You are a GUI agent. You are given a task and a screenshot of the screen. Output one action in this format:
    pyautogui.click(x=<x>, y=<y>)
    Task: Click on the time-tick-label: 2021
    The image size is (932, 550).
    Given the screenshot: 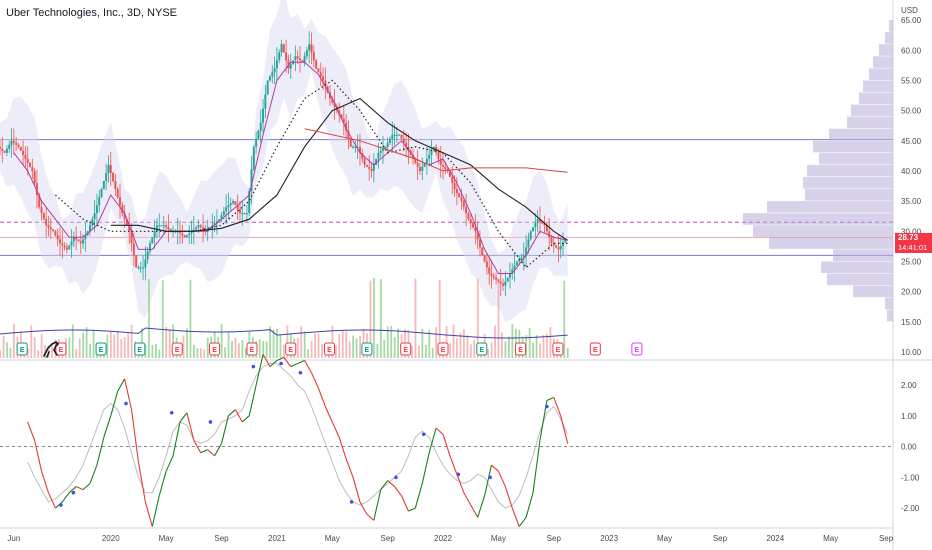 What is the action you would take?
    pyautogui.click(x=277, y=538)
    